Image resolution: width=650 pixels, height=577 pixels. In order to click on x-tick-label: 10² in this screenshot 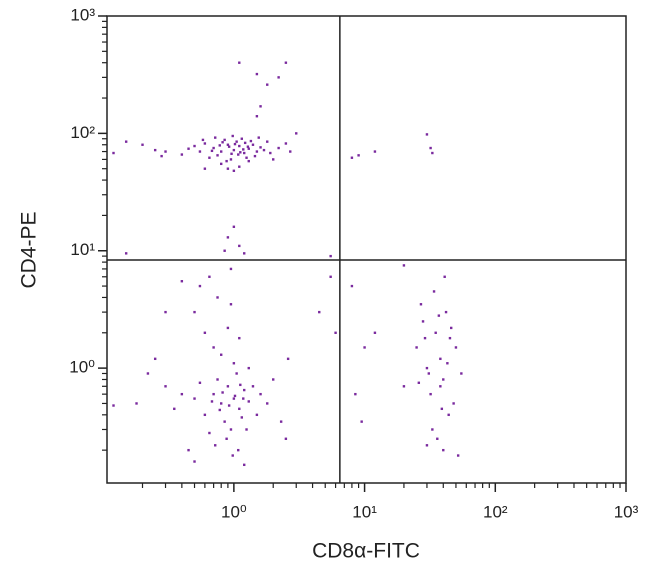, I will do `click(495, 511)`.